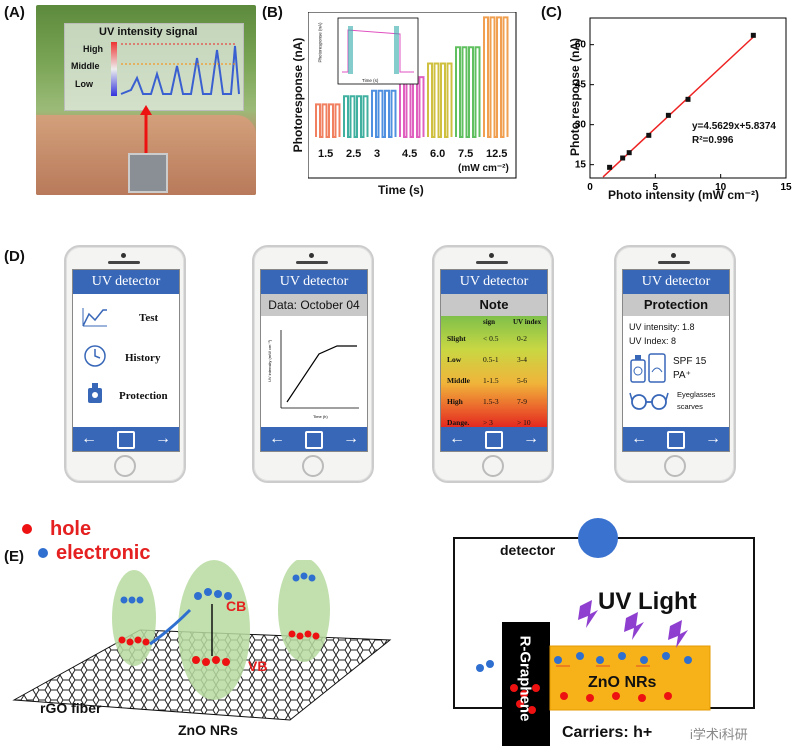 This screenshot has width=800, height=753. What do you see at coordinates (607, 732) in the screenshot?
I see `carriers-label: Carriers: h+` at bounding box center [607, 732].